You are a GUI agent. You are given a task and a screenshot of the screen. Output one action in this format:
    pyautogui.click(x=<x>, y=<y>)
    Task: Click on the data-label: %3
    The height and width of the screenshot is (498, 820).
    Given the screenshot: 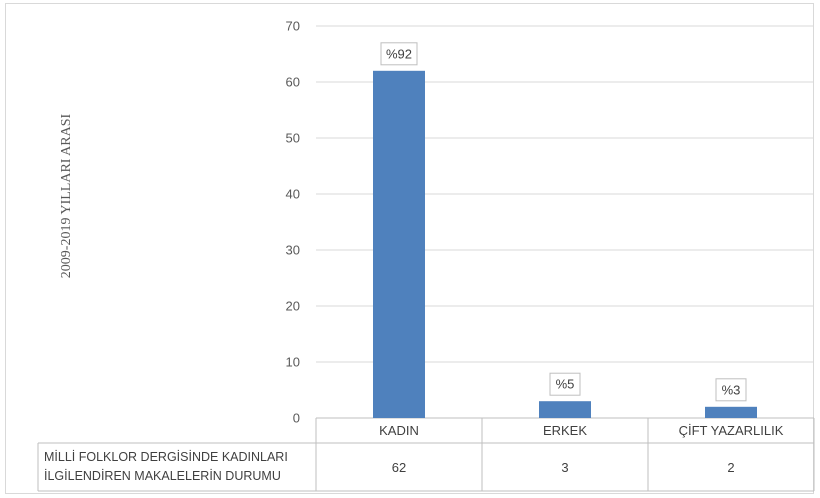 What is the action you would take?
    pyautogui.click(x=731, y=389)
    